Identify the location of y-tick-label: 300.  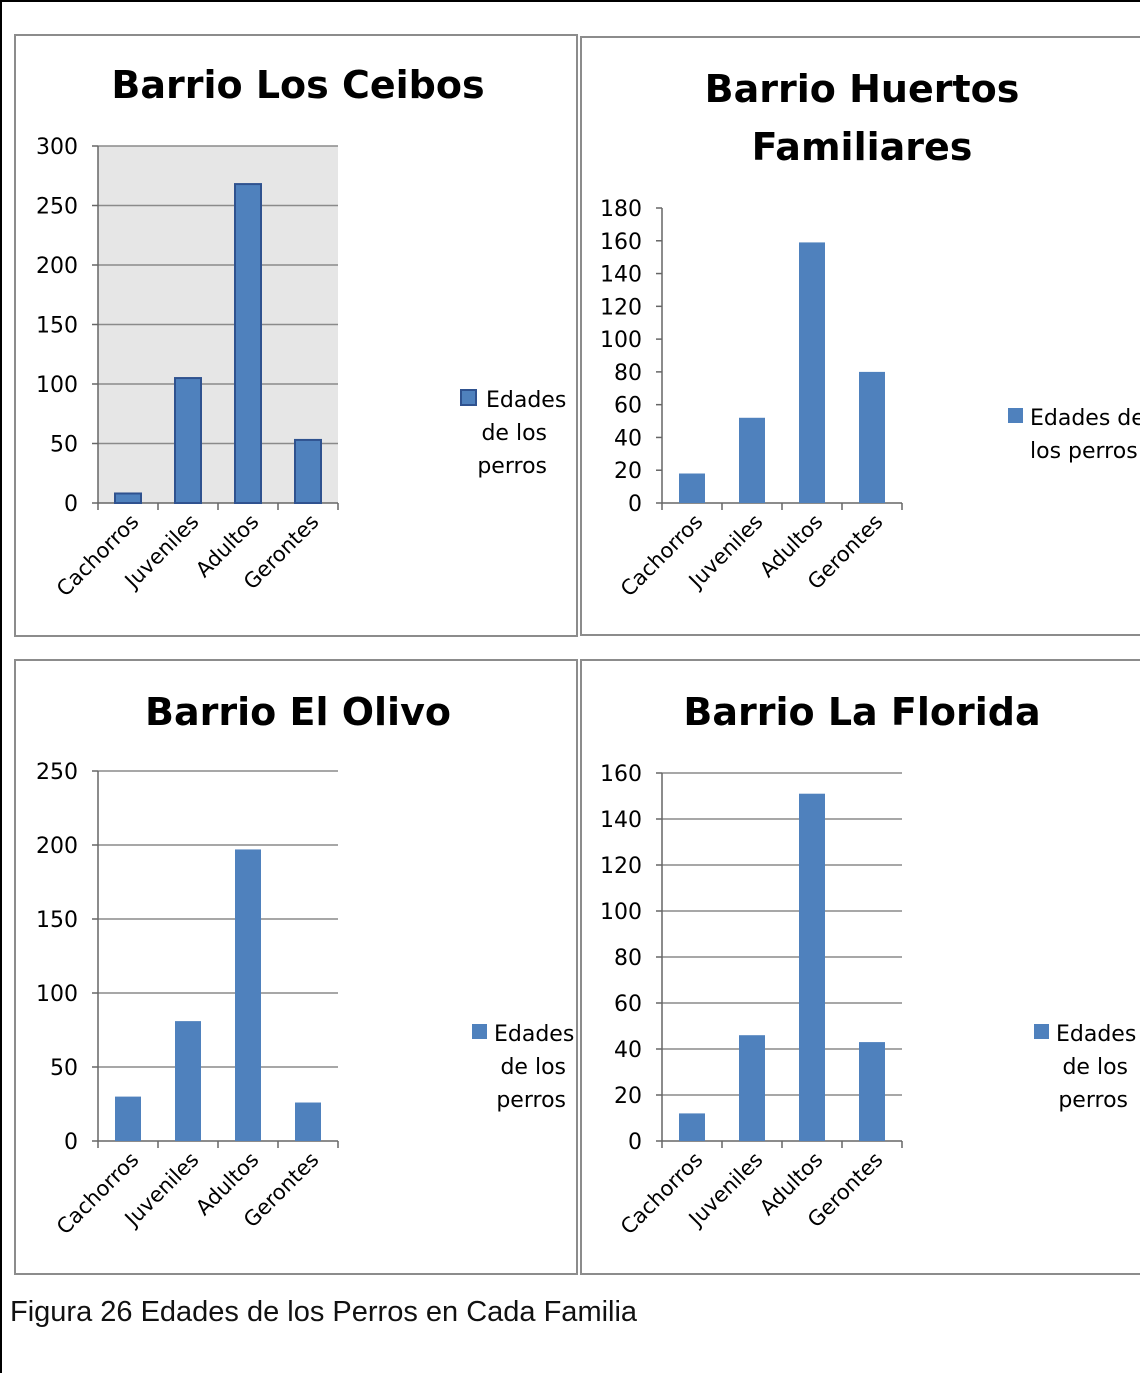
(57, 147).